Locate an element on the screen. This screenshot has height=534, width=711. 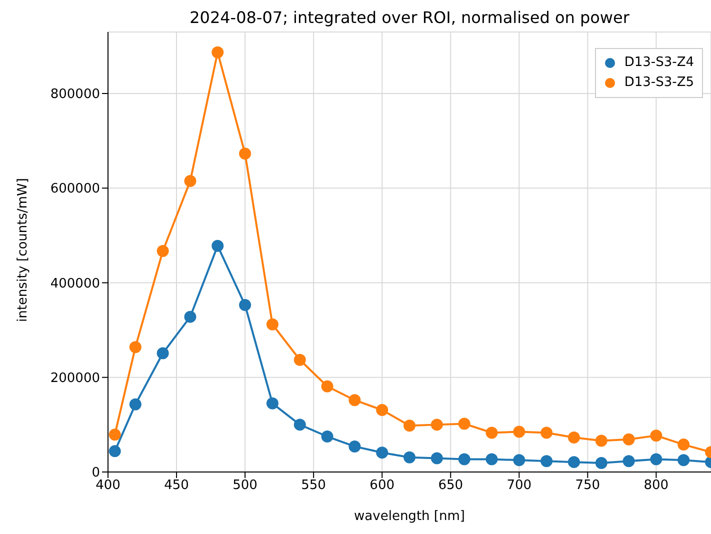
y-tick-label: 400000 is located at coordinates (75, 284).